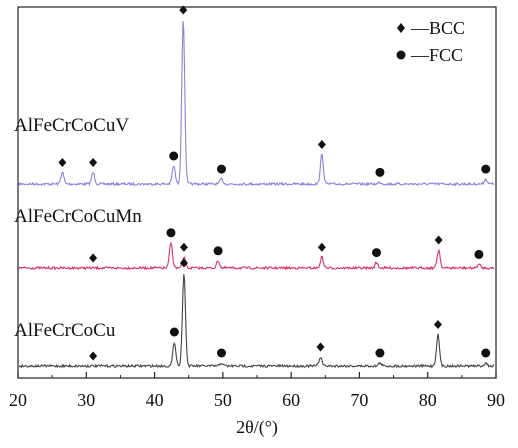  I want to click on legend-bcc-marker, so click(401, 28).